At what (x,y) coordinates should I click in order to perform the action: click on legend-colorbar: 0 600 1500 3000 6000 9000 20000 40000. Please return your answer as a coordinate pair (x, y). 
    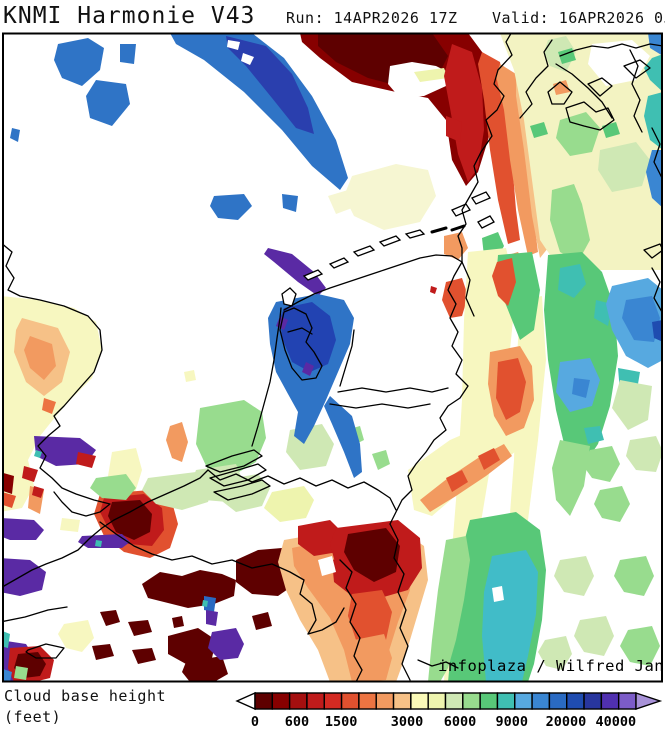
    Looking at the image, I should click on (449, 710).